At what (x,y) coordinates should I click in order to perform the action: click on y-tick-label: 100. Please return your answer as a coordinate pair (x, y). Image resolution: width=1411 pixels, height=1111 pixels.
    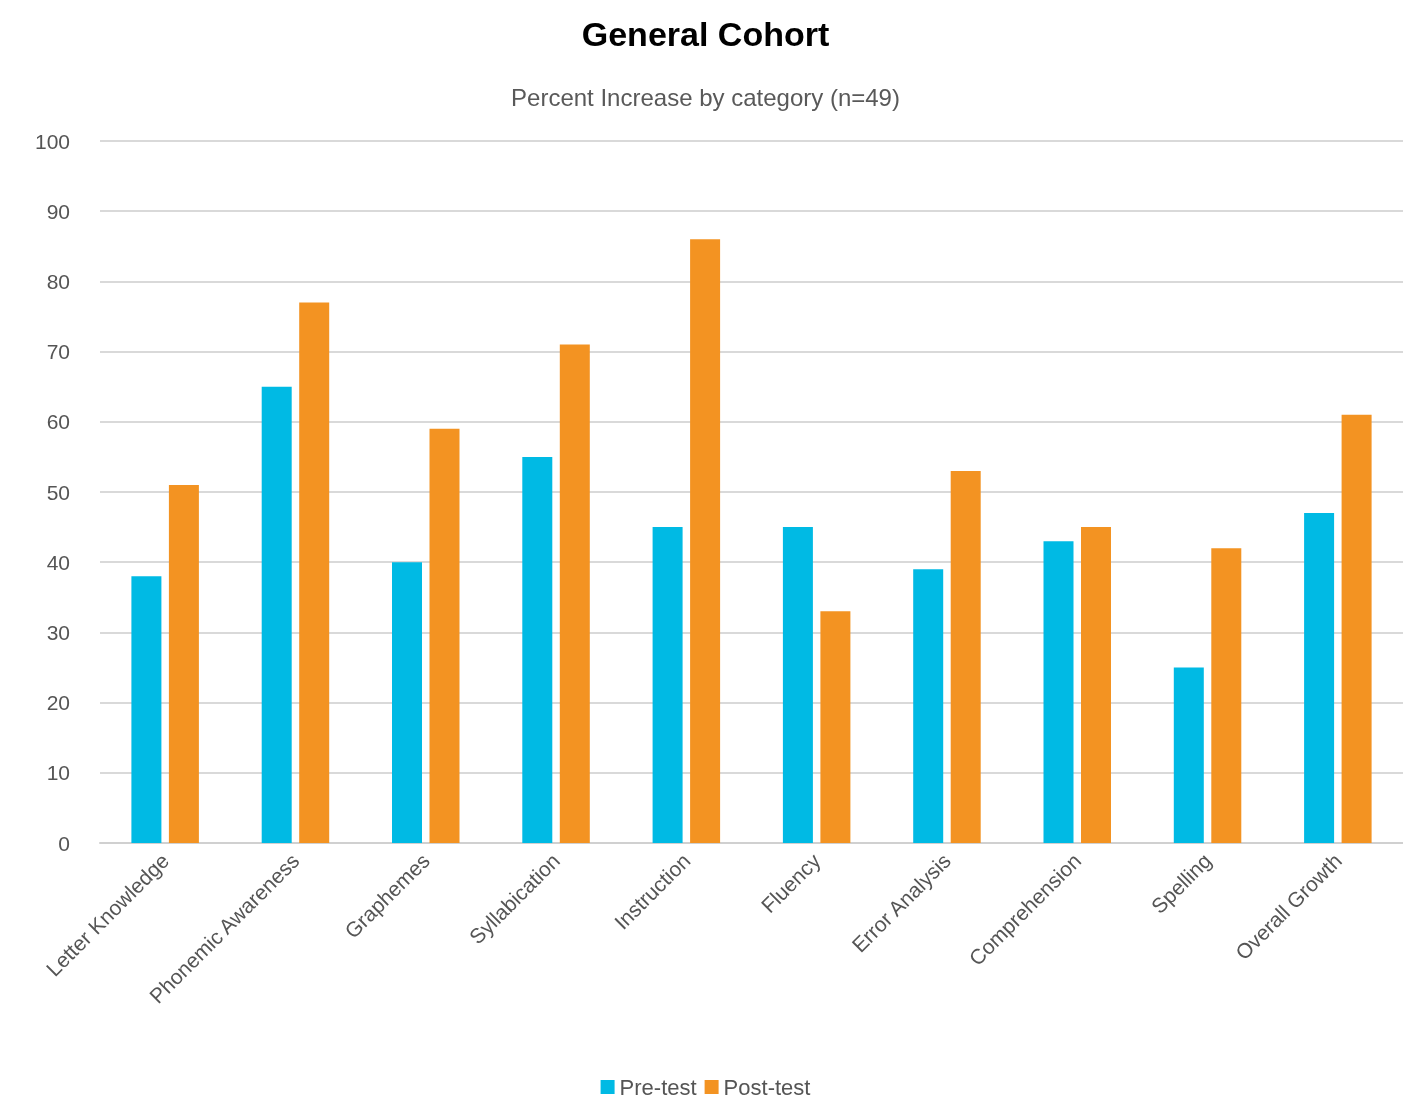
    Looking at the image, I should click on (52, 141).